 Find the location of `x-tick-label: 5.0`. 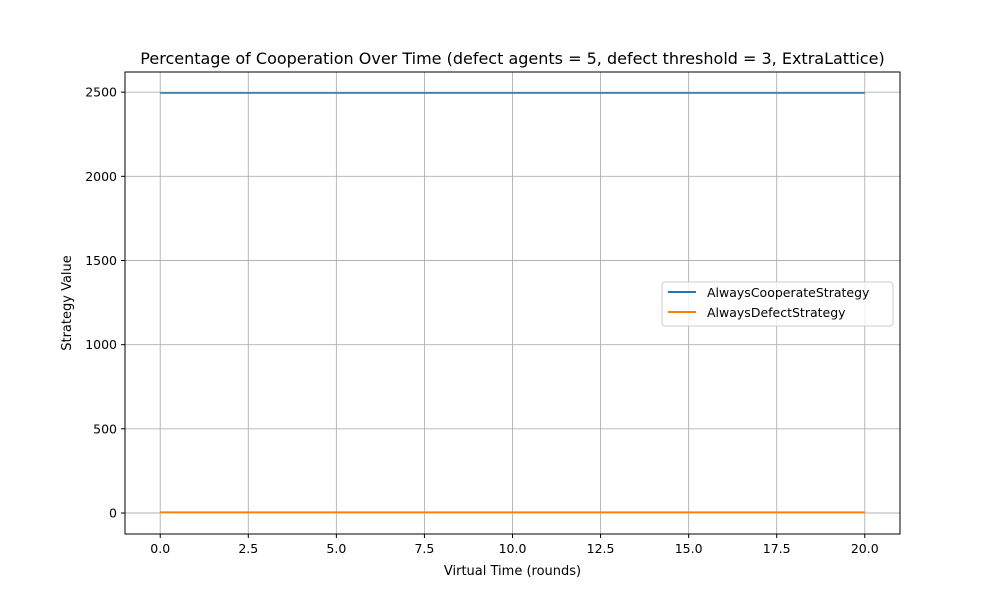

x-tick-label: 5.0 is located at coordinates (336, 548).